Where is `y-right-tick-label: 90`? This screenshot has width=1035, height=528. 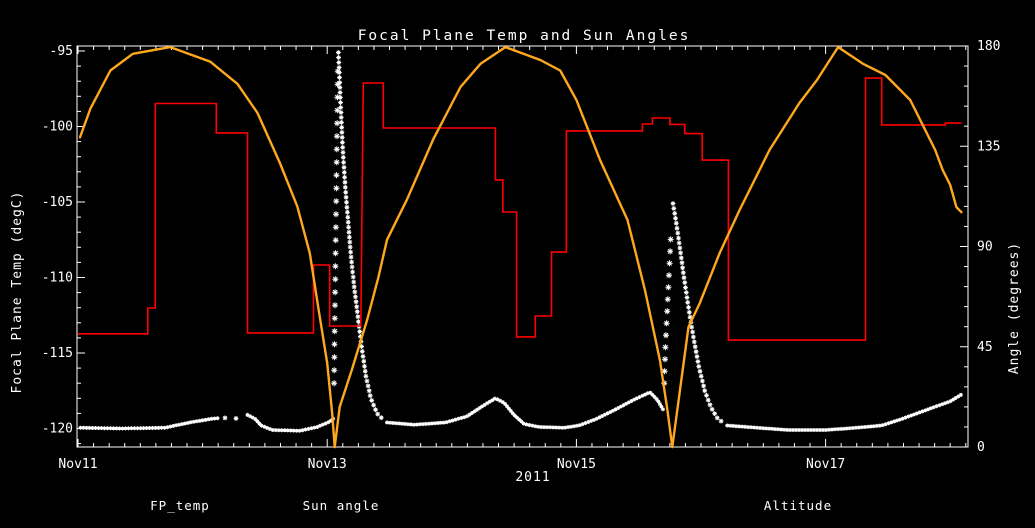
y-right-tick-label: 90 is located at coordinates (985, 247).